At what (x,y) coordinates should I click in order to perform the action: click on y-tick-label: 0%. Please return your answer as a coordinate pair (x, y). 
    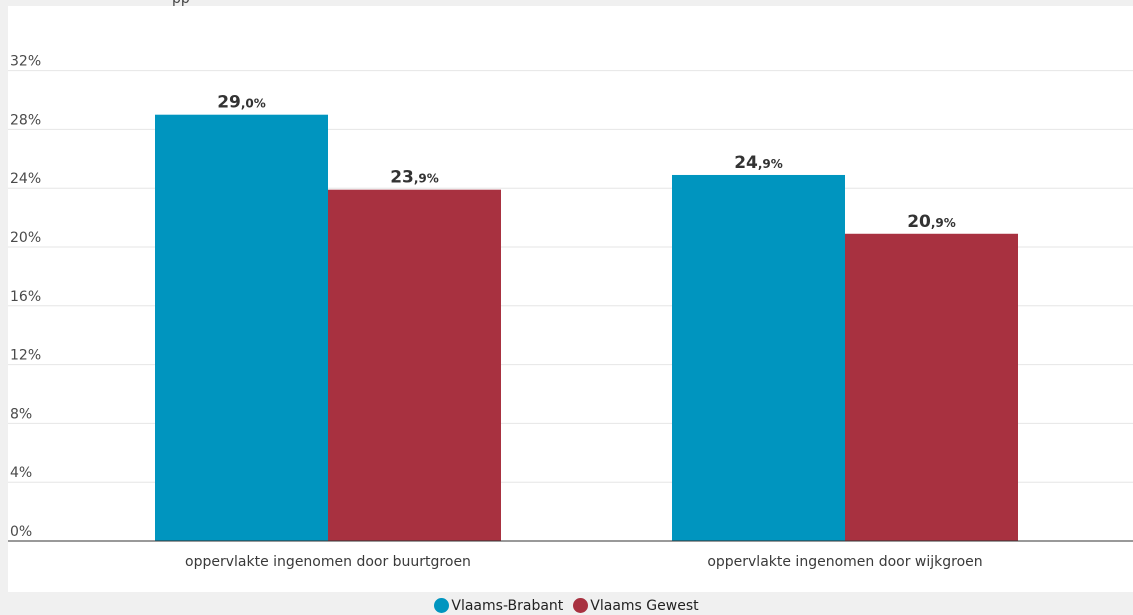
    Looking at the image, I should click on (21, 532).